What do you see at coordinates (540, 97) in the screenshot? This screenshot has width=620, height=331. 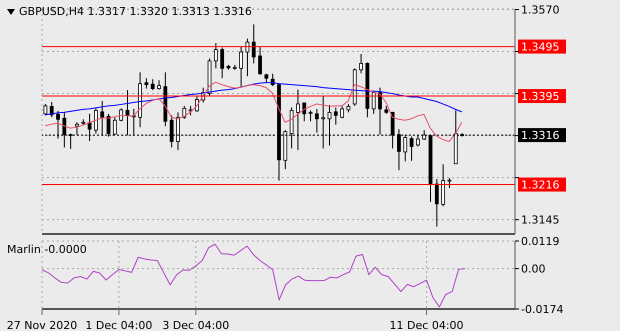 I see `ref-line-label: 1.3395` at bounding box center [540, 97].